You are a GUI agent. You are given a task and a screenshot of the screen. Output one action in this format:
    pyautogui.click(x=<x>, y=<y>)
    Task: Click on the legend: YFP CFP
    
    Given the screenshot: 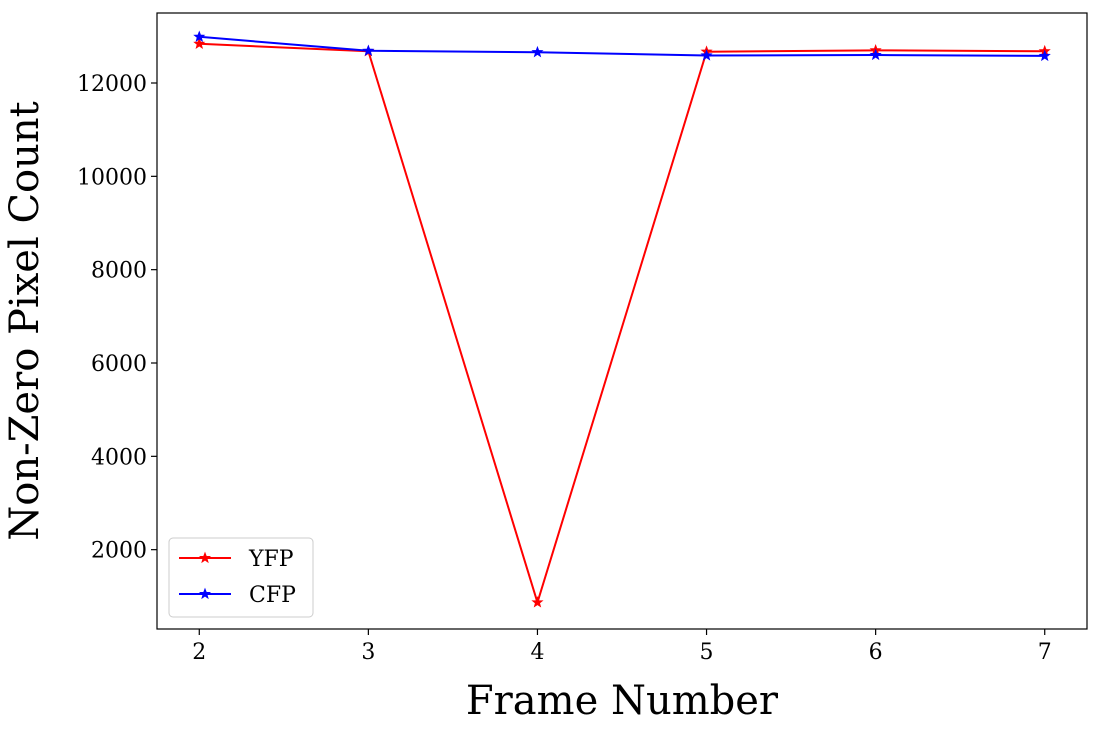 What is the action you would take?
    pyautogui.click(x=241, y=577)
    